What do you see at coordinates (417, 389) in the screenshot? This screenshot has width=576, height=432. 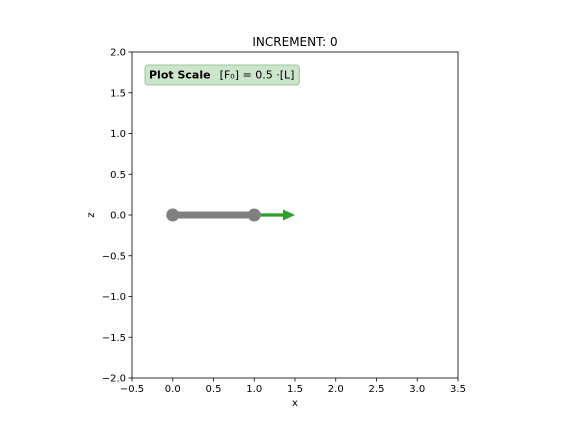 I see `x-tick-label: 3.0` at bounding box center [417, 389].